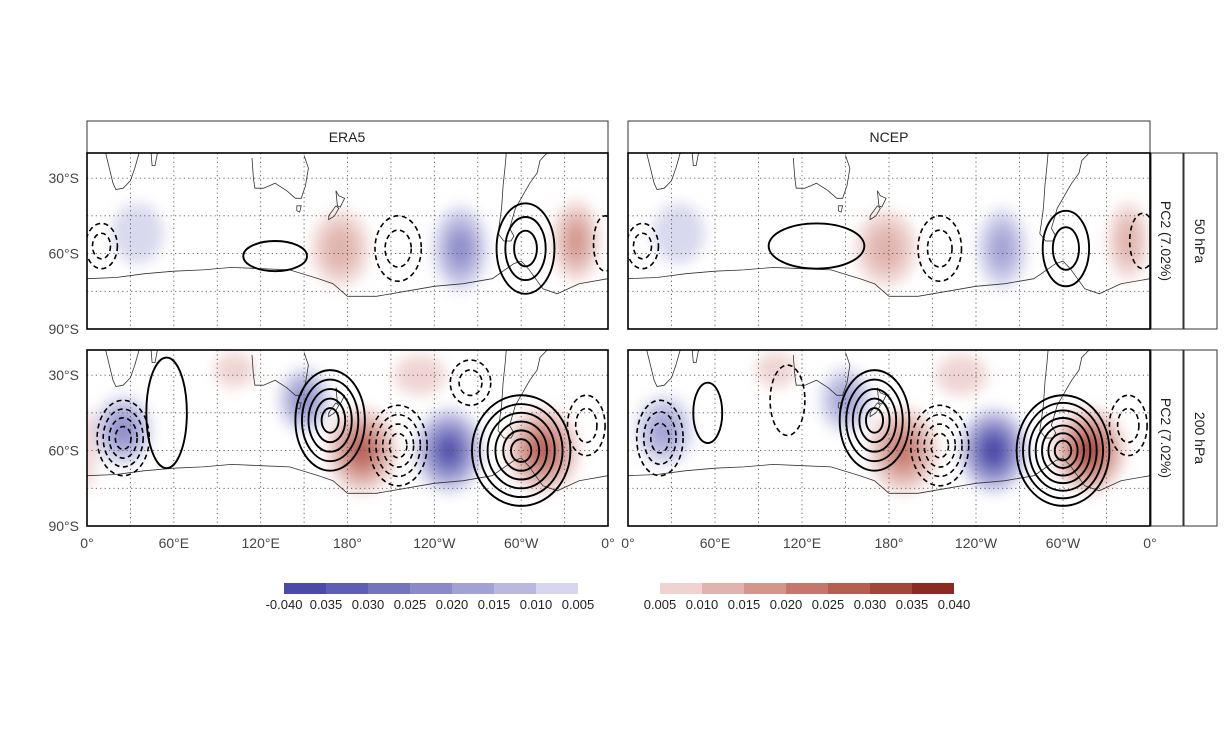 The image size is (1228, 729). Describe the element at coordinates (912, 604) in the screenshot. I see `colorbar-label-positive: 0.035` at that location.